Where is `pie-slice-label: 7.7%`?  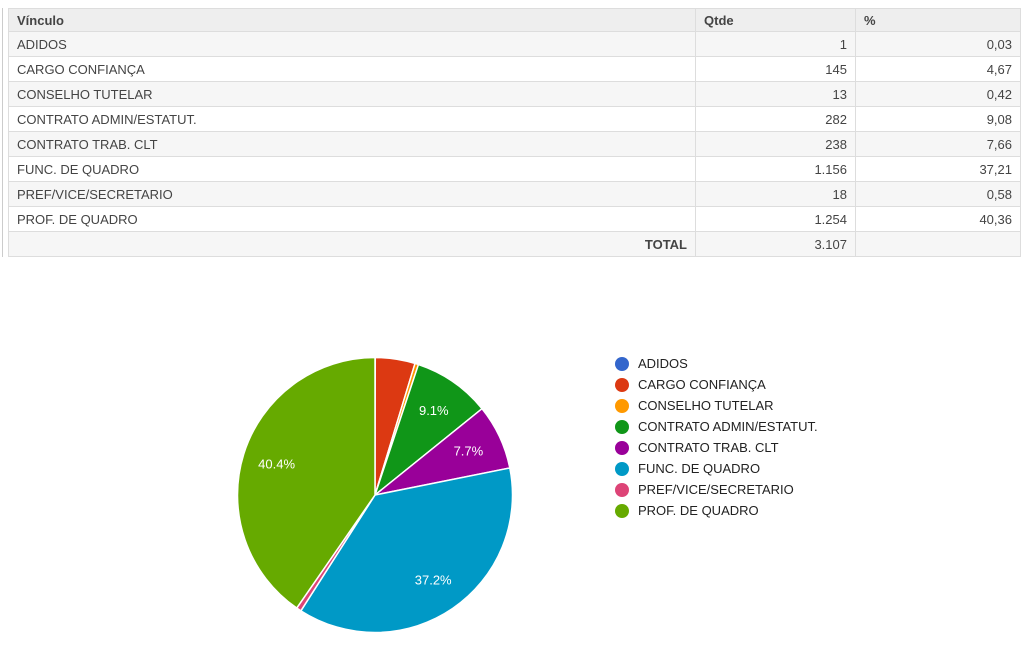 pie-slice-label: 7.7% is located at coordinates (469, 451).